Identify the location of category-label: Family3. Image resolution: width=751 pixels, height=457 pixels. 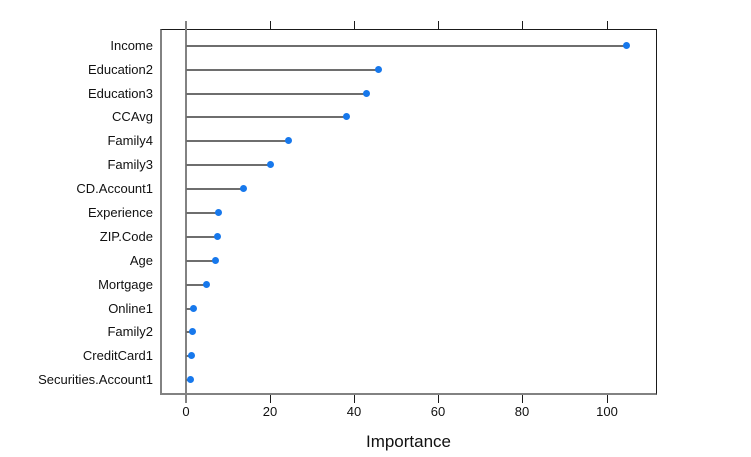
(130, 164).